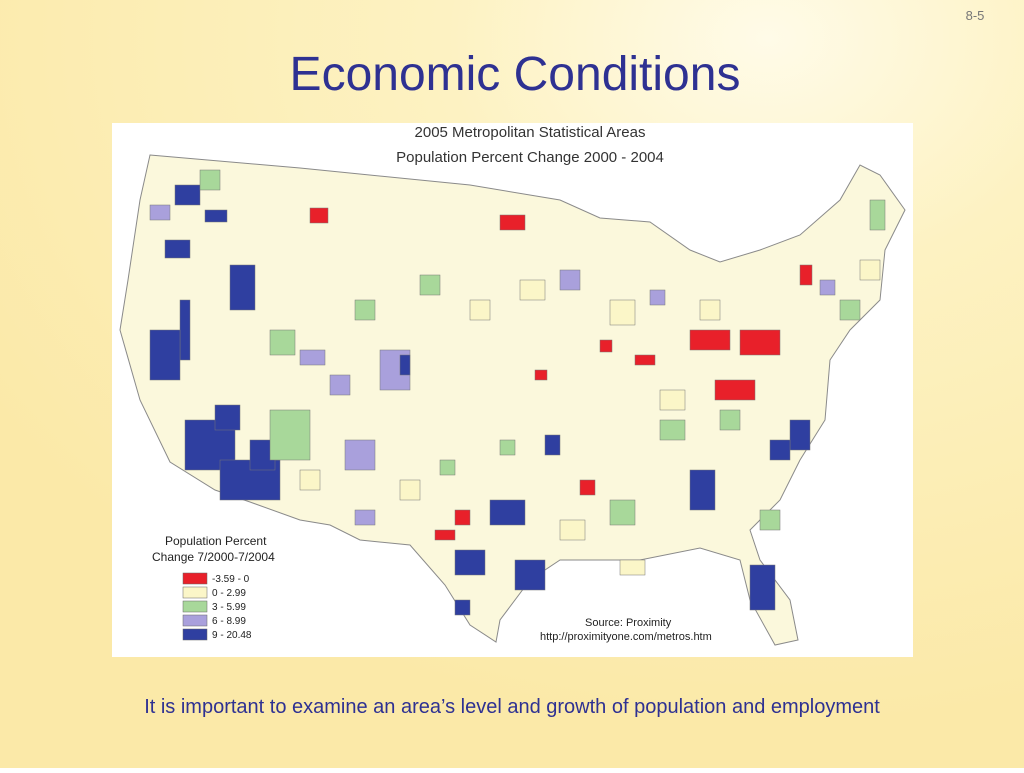 Image resolution: width=1024 pixels, height=773 pixels. What do you see at coordinates (530, 157) in the screenshot?
I see `map-subtitle: Population Percent Change 2000 - 2004` at bounding box center [530, 157].